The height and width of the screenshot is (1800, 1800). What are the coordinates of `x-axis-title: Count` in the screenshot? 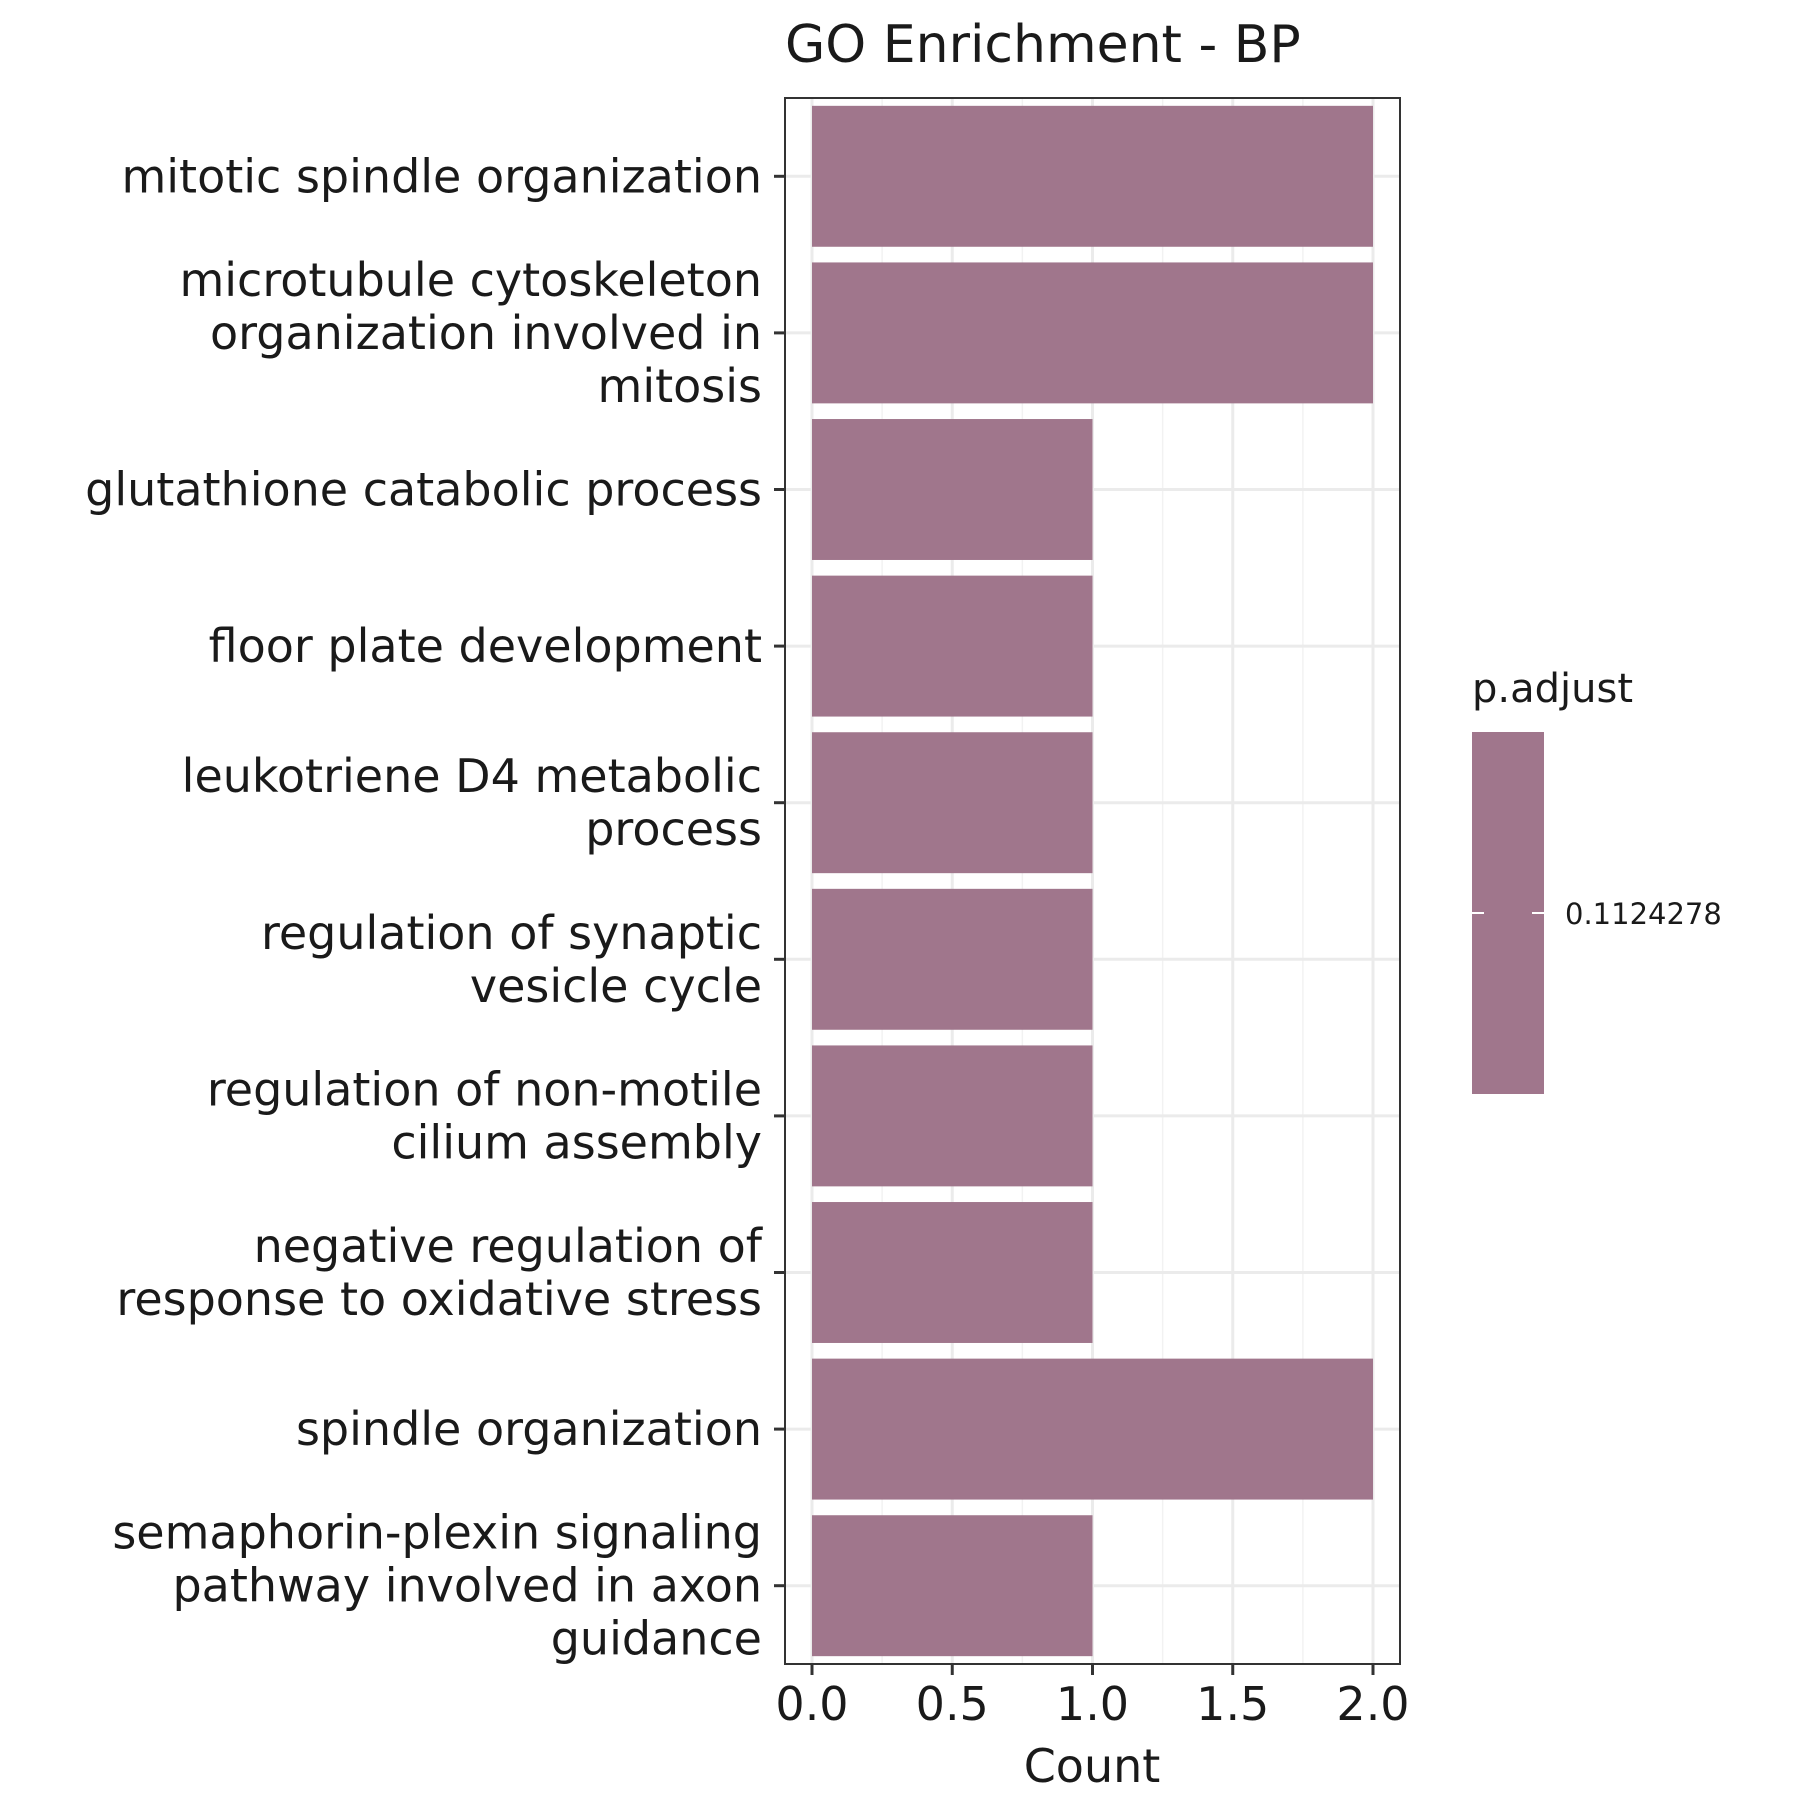 It's located at (1092, 1766).